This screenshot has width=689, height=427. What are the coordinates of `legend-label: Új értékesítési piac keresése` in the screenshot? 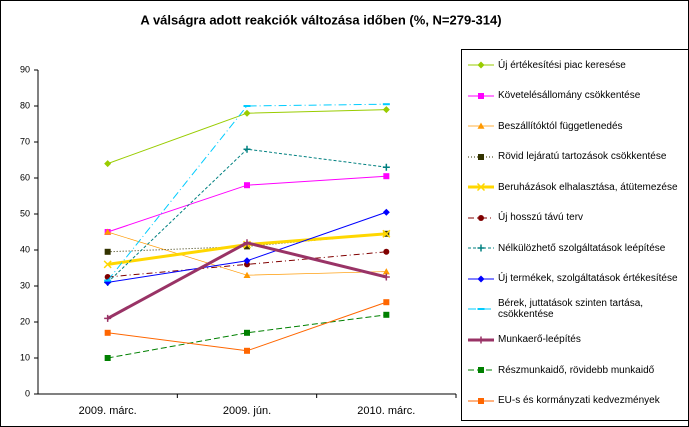 It's located at (562, 65).